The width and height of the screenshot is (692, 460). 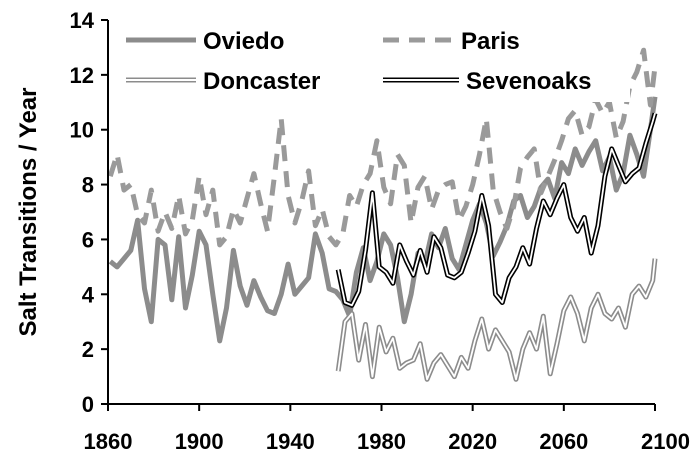 I want to click on x-tick-label: 1900, so click(x=199, y=441).